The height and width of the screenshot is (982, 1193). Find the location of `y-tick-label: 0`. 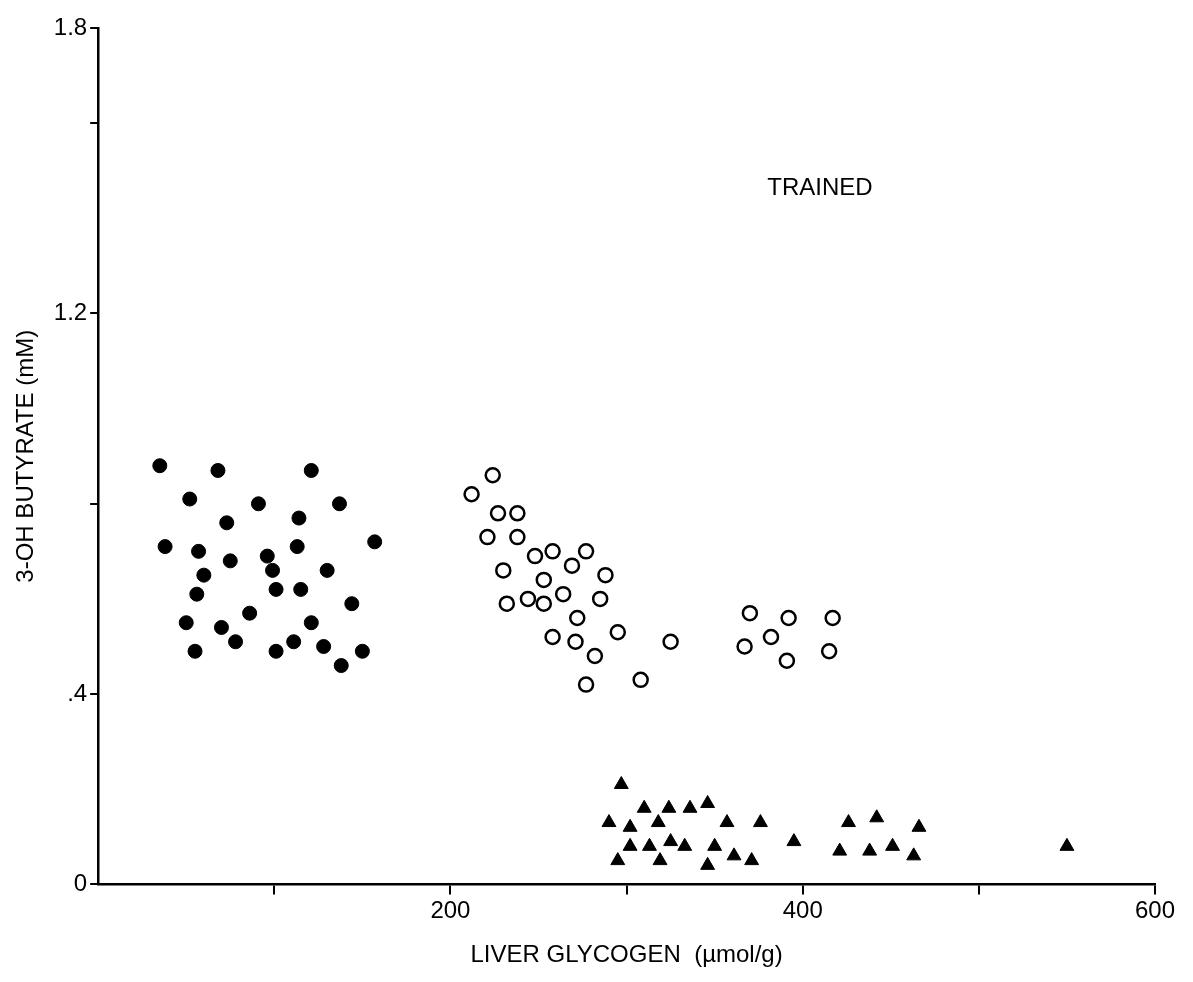

y-tick-label: 0 is located at coordinates (80, 883).